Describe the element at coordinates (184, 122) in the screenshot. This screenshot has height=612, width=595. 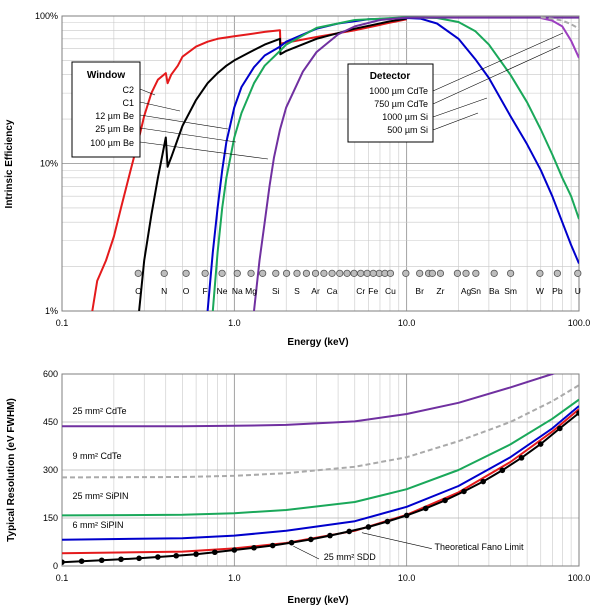
I see `pointer-12um-be` at that location.